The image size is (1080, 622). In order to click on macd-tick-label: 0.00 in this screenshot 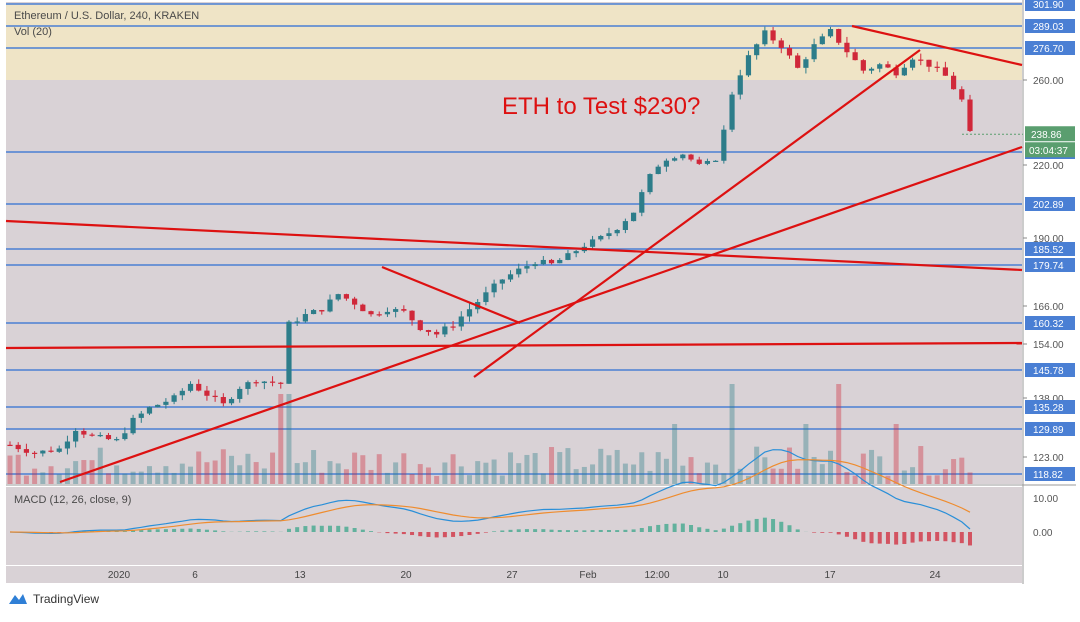, I will do `click(1043, 533)`.